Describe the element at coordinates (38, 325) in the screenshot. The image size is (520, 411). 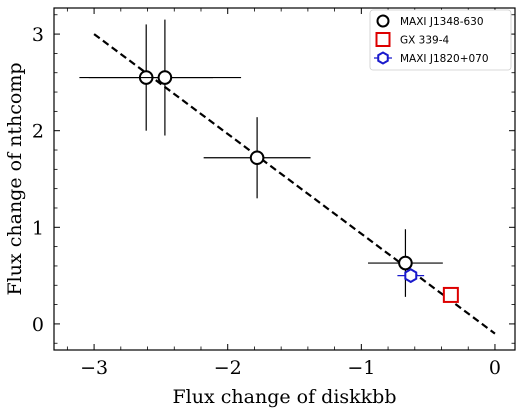
I see `y-tick-label: 0` at that location.